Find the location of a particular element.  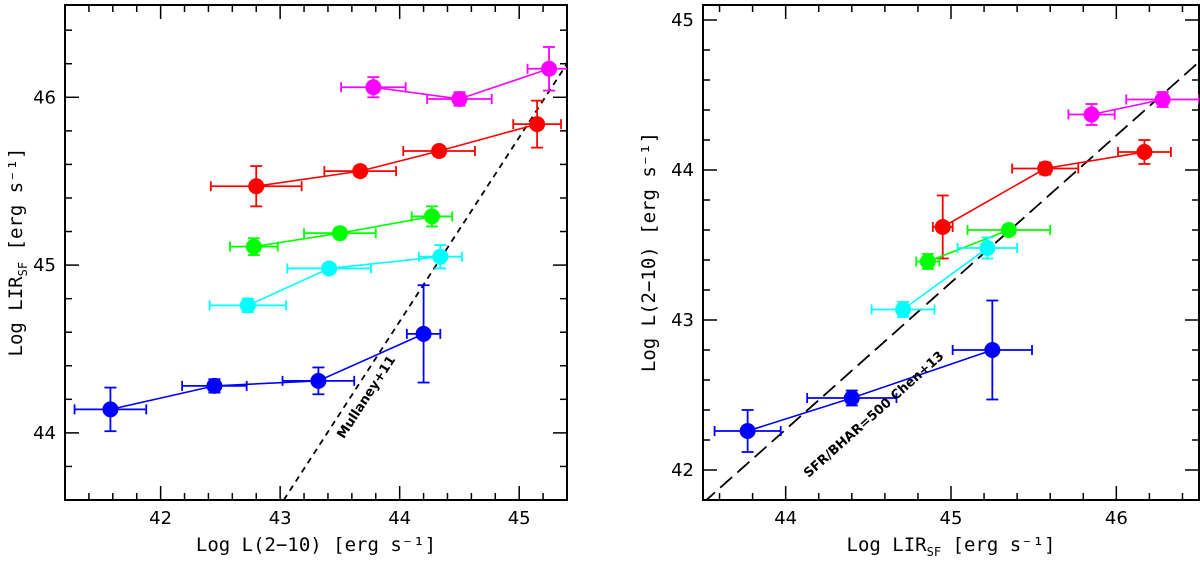

x-tick-label: 43 is located at coordinates (280, 518).